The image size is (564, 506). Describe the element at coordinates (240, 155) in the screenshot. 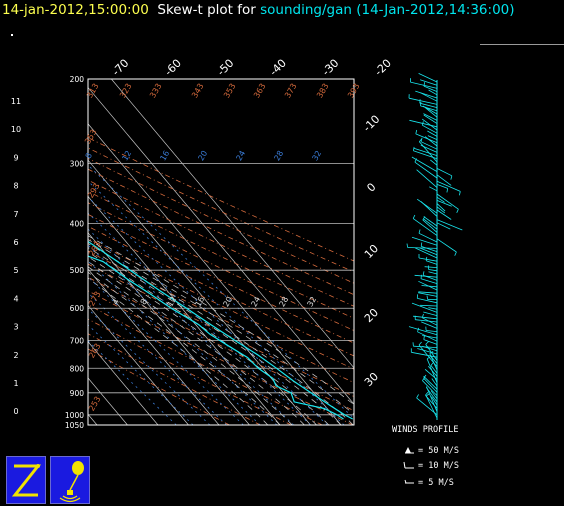

I see `mixing-ratio-label: 24` at that location.